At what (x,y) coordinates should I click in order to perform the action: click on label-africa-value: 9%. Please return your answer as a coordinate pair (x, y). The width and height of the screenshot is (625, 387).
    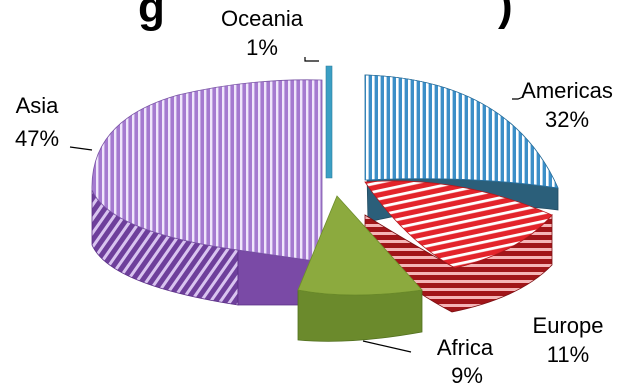
    Looking at the image, I should click on (467, 375).